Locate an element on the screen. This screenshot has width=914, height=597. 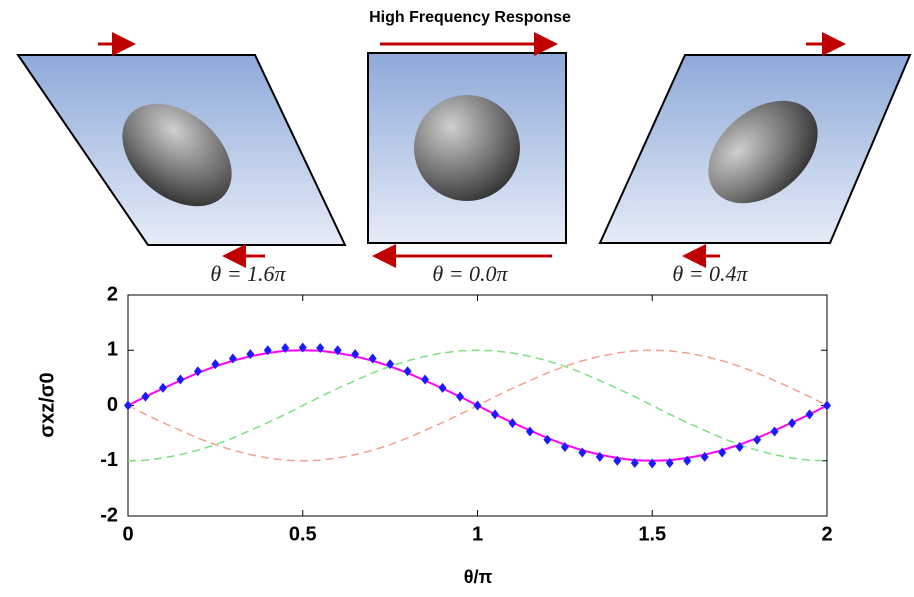
y-tick-label: 0 is located at coordinates (112, 405).